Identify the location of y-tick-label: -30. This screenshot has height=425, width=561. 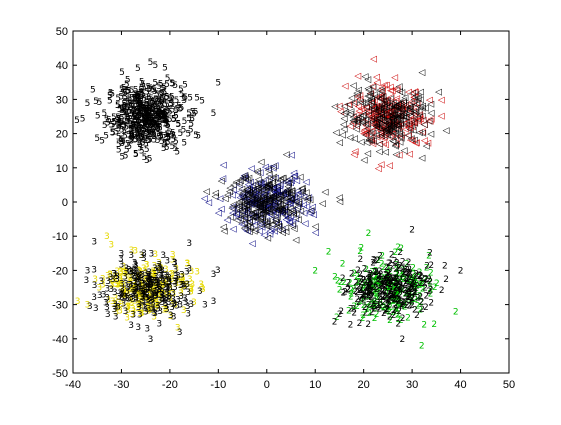
(60, 306).